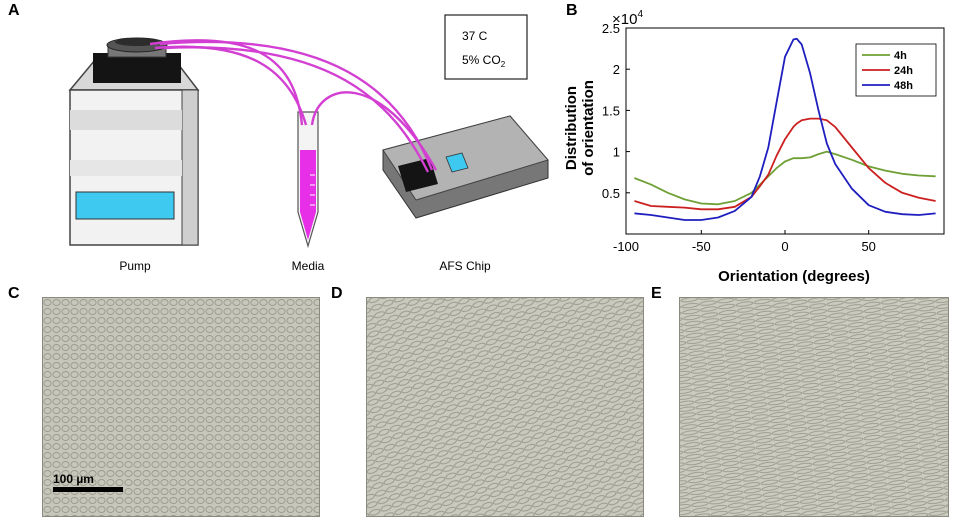 Image resolution: width=957 pixels, height=530 pixels. I want to click on y-tick-label: 2, so click(616, 69).